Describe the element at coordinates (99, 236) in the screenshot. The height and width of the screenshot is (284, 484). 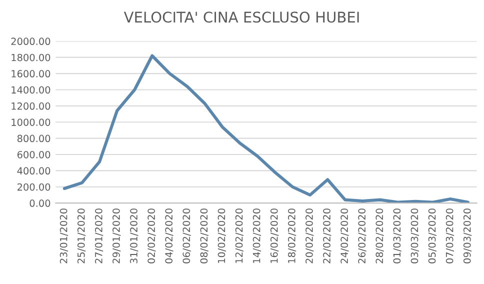
I see `x-tick-label: 27/01/2020` at that location.